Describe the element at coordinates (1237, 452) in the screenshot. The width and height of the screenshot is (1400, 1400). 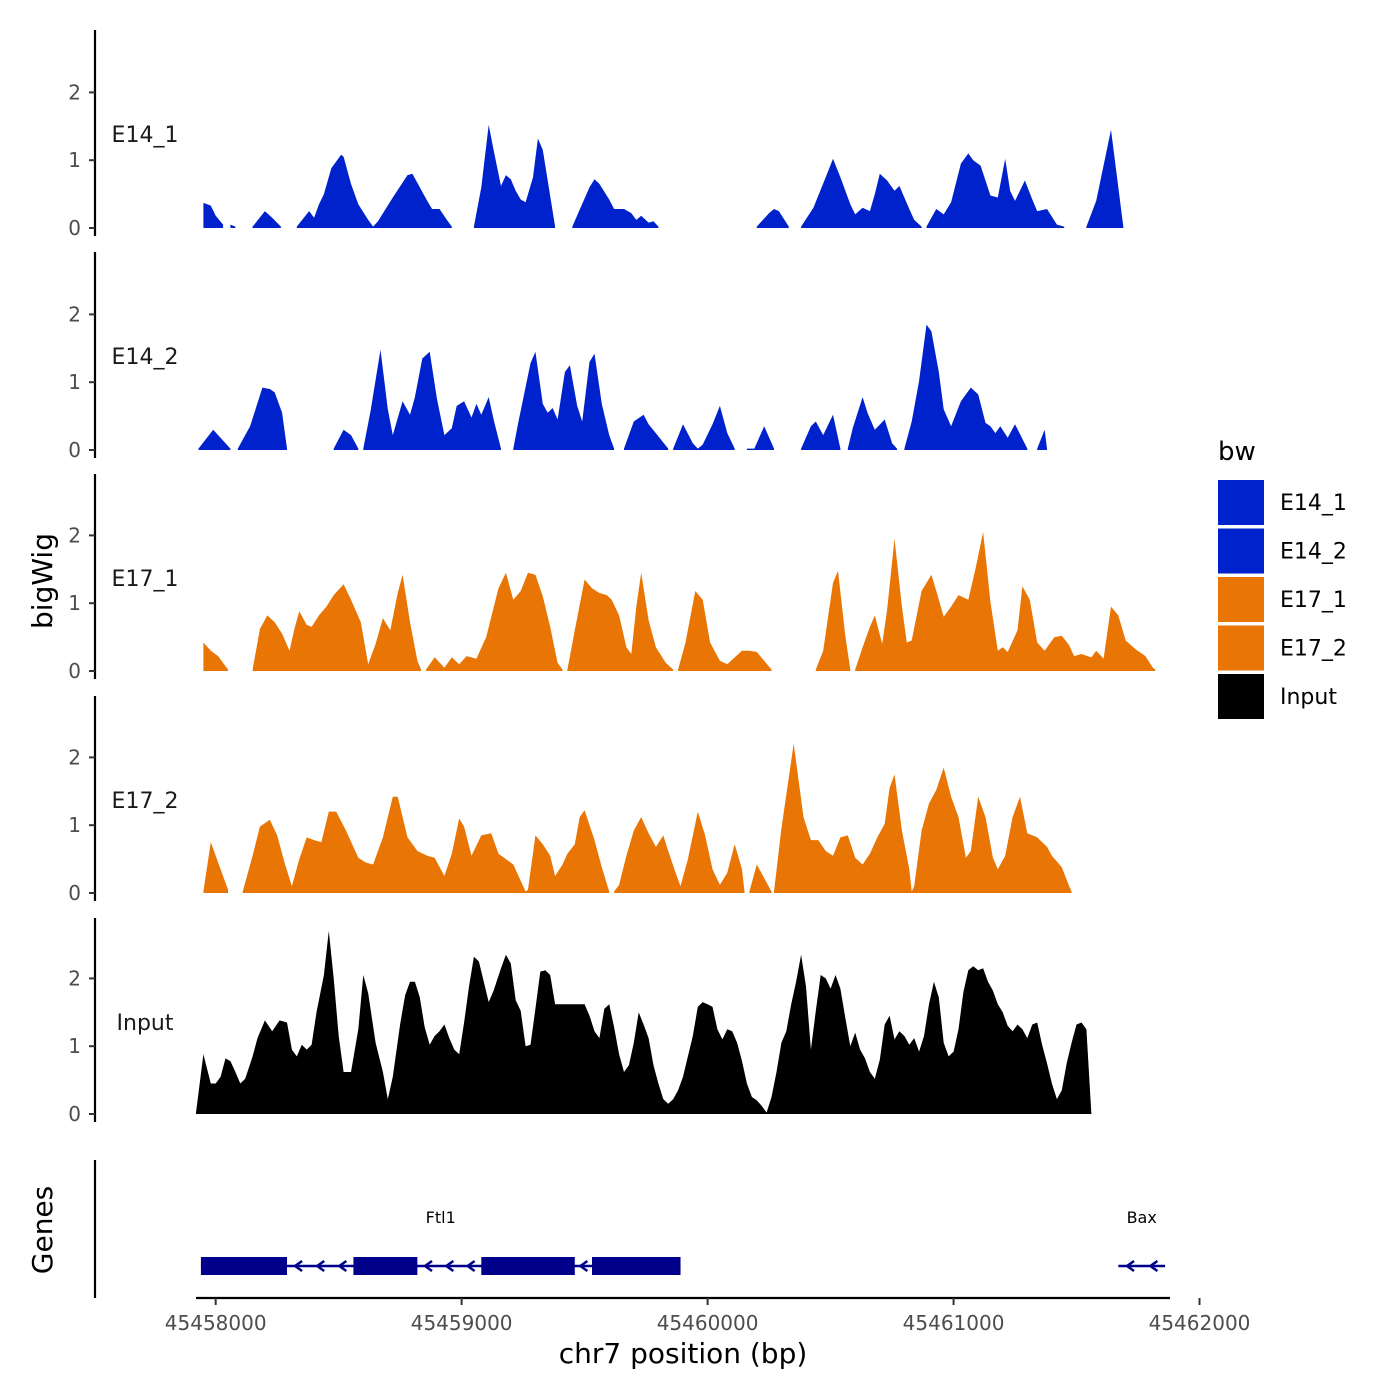
I see `legend-title: bw` at that location.